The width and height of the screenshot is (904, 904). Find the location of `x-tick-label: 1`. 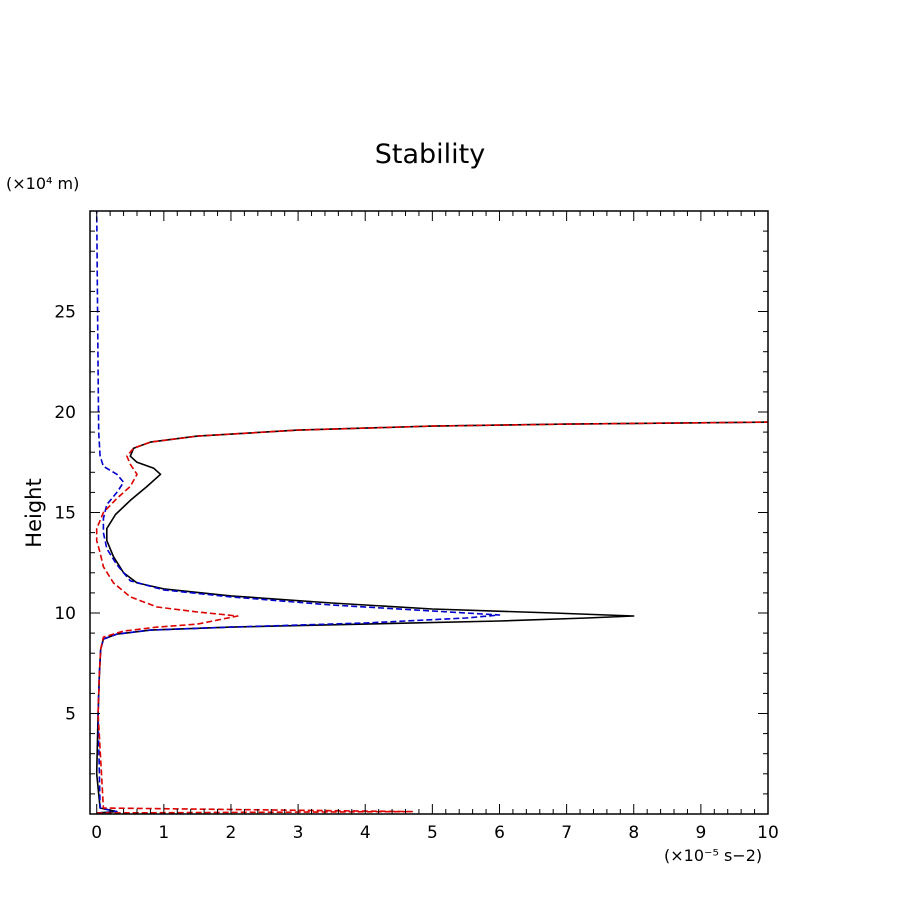

x-tick-label: 1 is located at coordinates (163, 833).